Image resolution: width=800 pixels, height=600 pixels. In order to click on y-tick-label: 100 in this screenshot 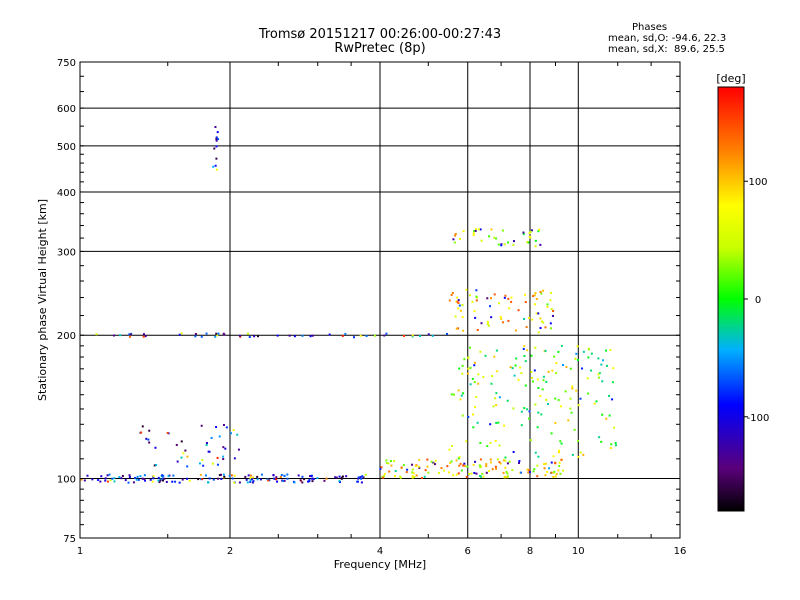, I will do `click(66, 480)`.